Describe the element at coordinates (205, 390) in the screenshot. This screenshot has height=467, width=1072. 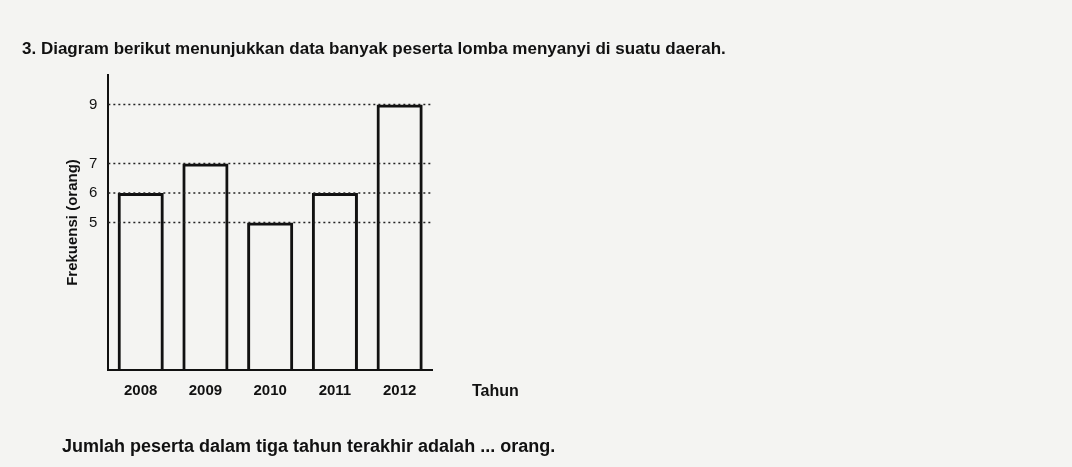
I see `x-tick-label: 2009` at that location.